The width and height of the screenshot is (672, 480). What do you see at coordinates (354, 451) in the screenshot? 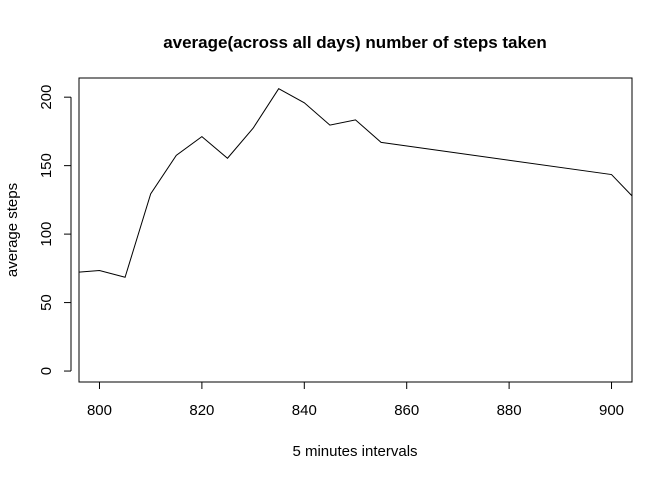
I see `x-axis-label: 5 minutes intervals` at bounding box center [354, 451].